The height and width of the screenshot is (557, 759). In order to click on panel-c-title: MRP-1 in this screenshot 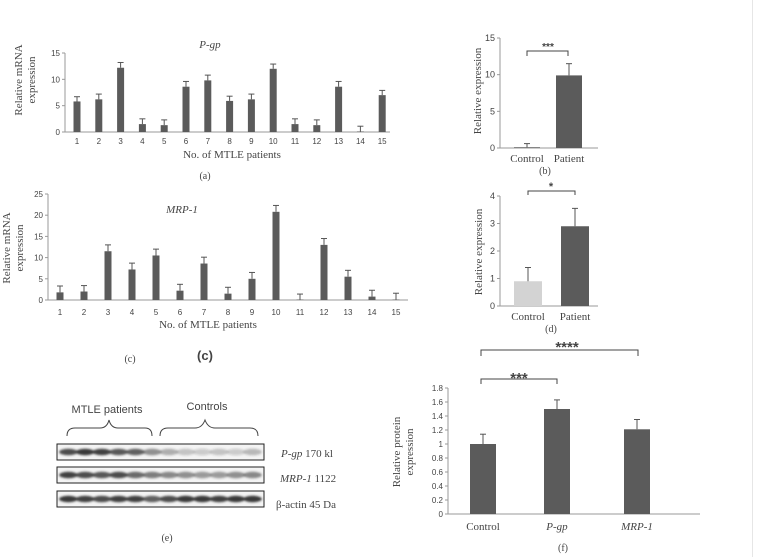, I will do `click(181, 210)`.